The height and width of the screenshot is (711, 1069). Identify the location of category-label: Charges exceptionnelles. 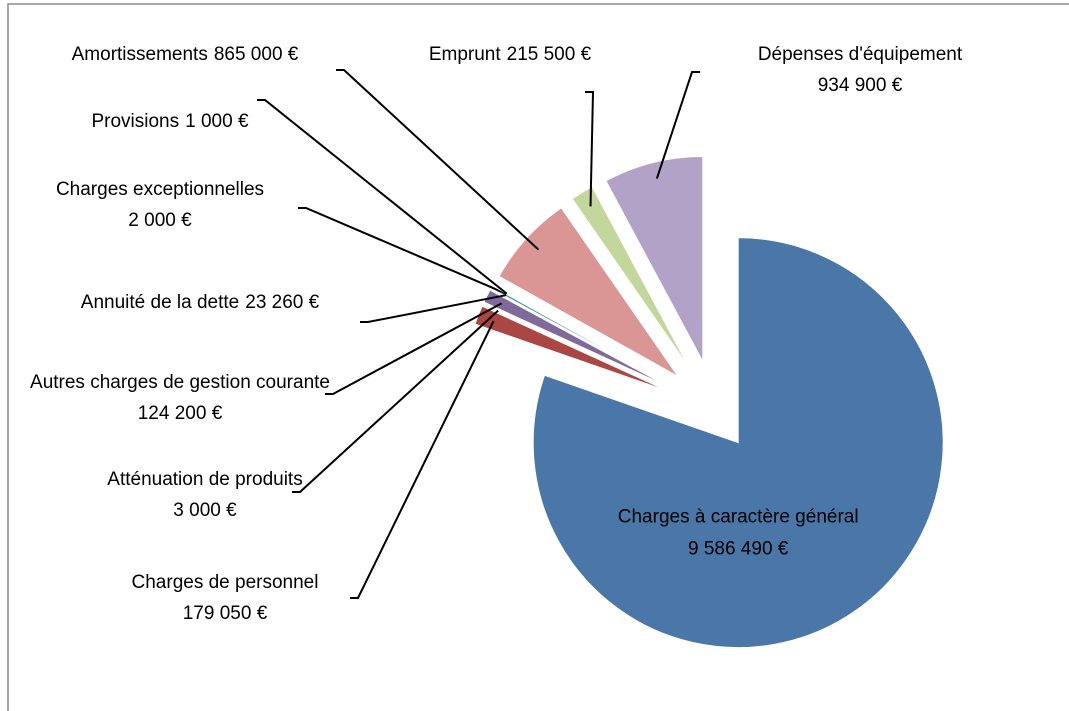
(160, 189).